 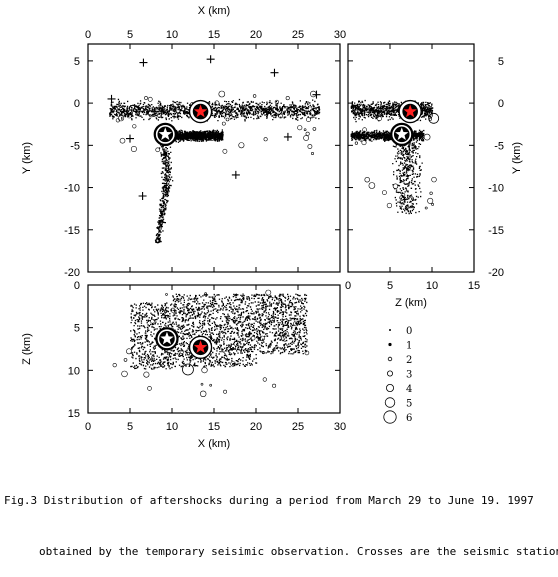 What do you see at coordinates (172, 35) in the screenshot?
I see `map-xtick-label: 10` at bounding box center [172, 35].